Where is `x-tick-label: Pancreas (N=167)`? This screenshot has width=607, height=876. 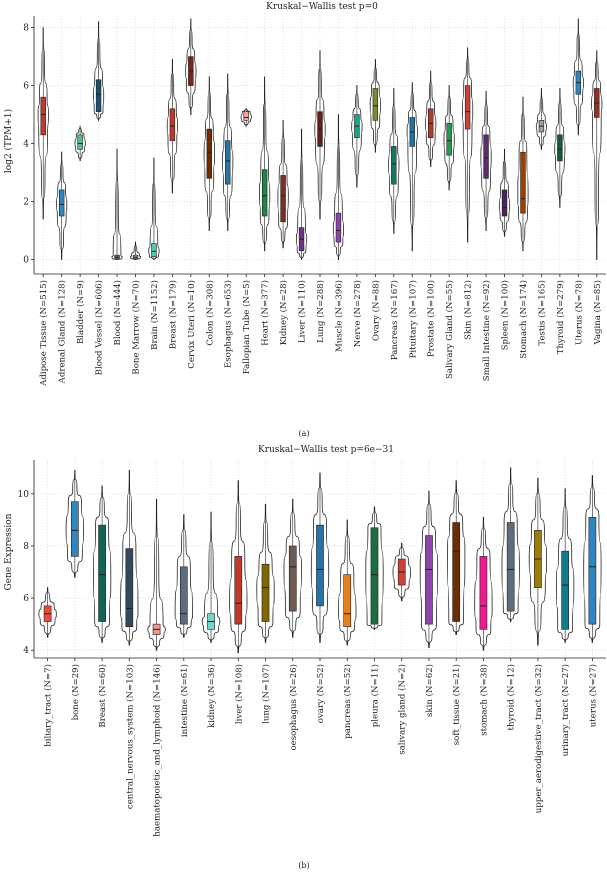
x-tick-label: Pancreas (N=167) is located at coordinates (394, 320).